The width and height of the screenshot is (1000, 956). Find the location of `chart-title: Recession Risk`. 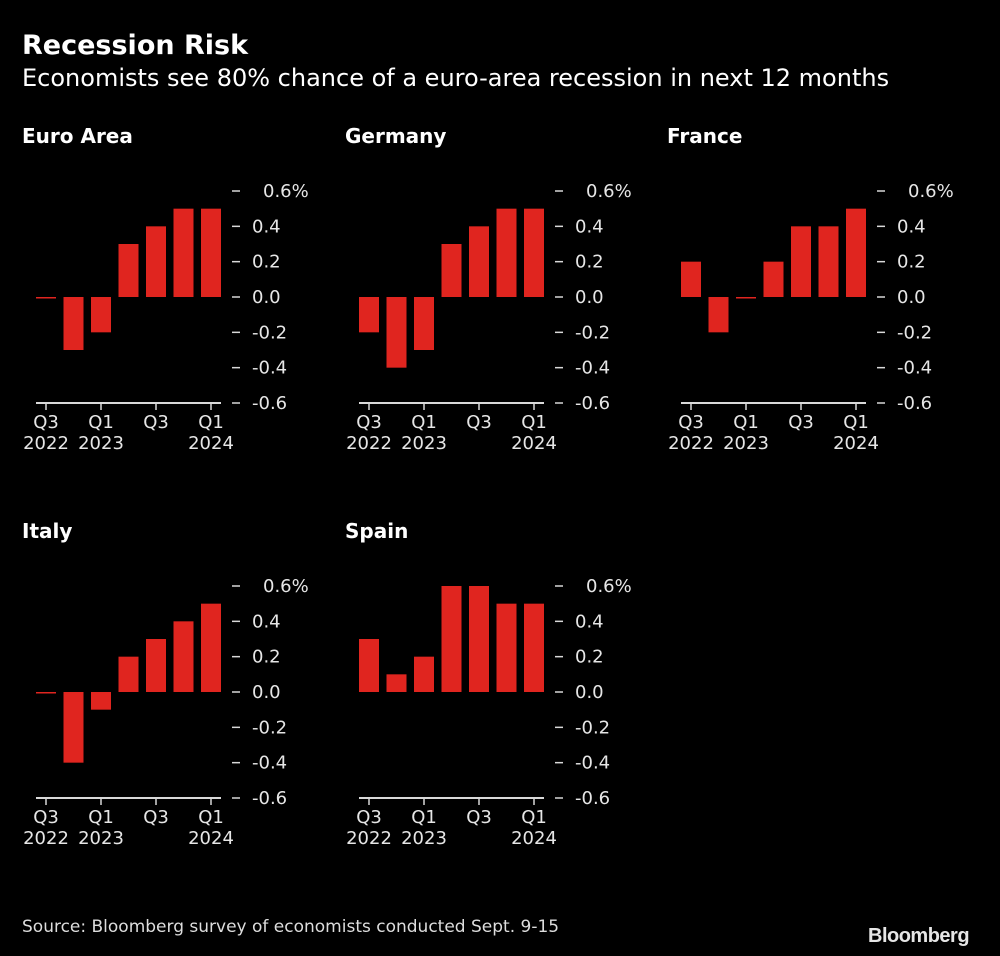

chart-title: Recession Risk is located at coordinates (135, 45).